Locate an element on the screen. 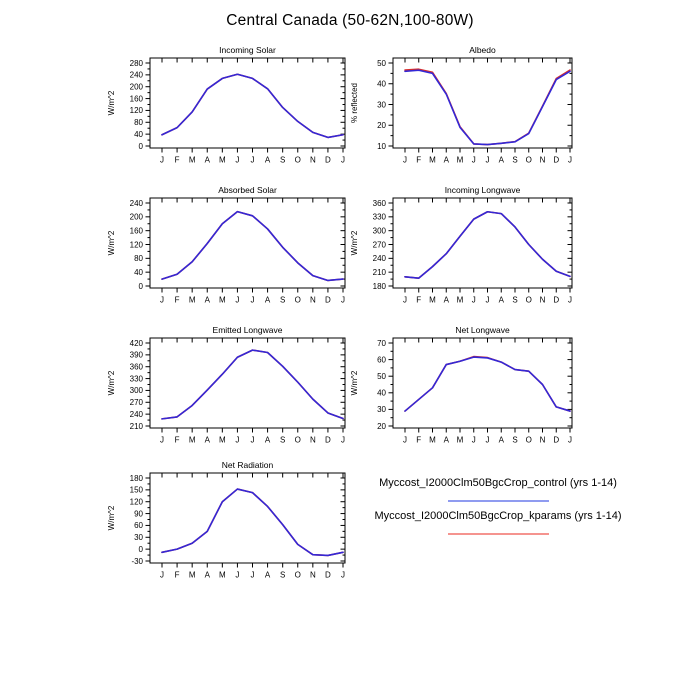  panel-title: Incoming Solar is located at coordinates (247, 50).